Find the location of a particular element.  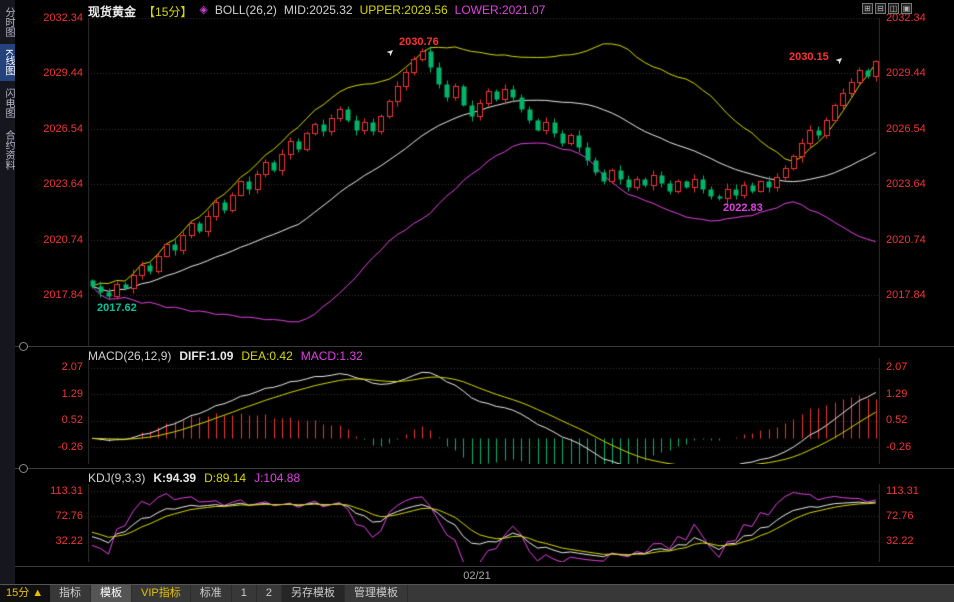

control-window-icon: ◫ is located at coordinates (893, 8).